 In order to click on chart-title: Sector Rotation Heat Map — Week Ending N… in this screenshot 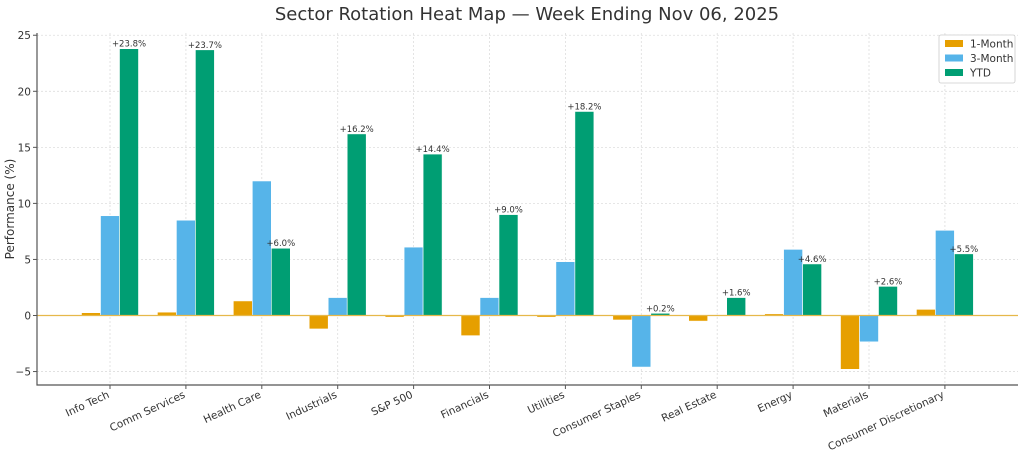, I will do `click(527, 14)`.